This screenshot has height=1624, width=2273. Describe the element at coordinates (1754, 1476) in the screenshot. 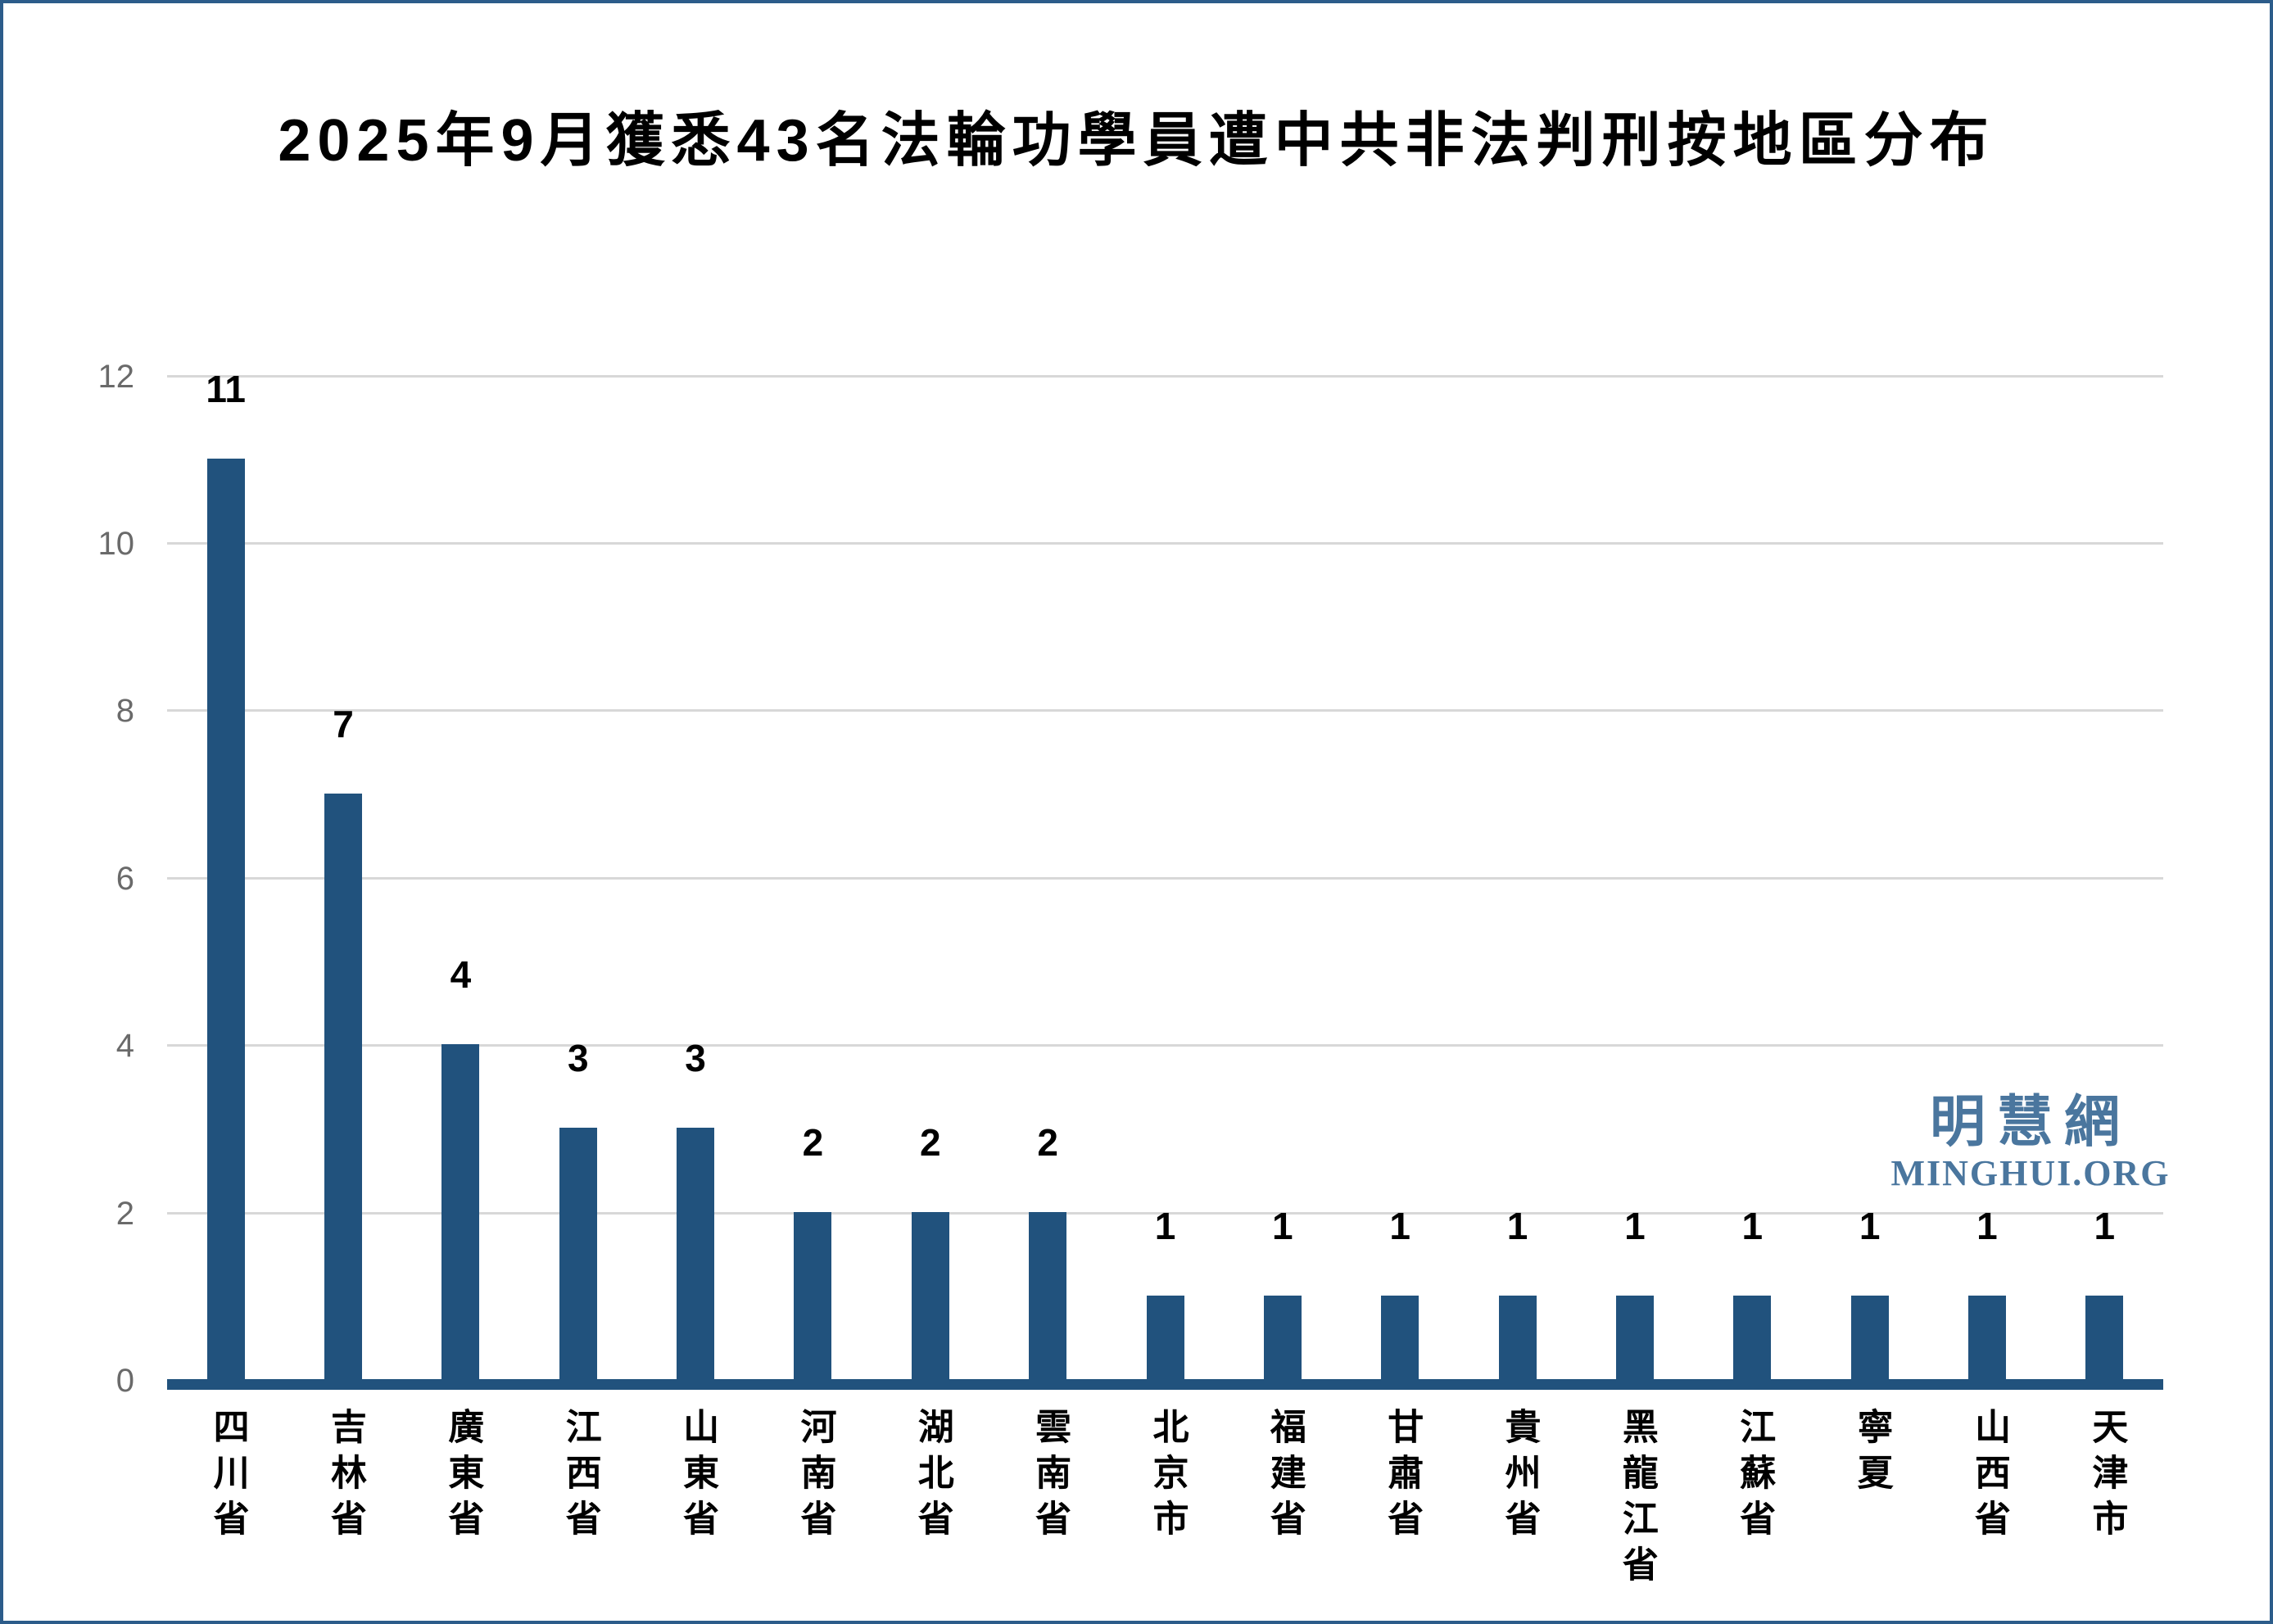

I see `x-axis-category-label: 江蘇省` at that location.